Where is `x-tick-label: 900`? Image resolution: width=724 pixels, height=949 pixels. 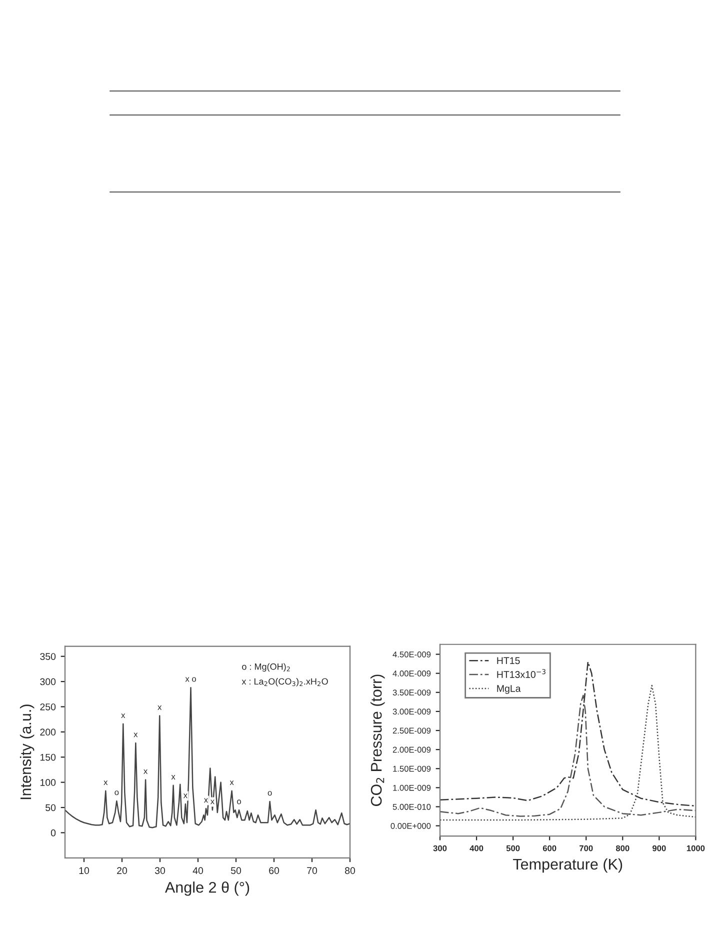 x-tick-label: 900 is located at coordinates (659, 848).